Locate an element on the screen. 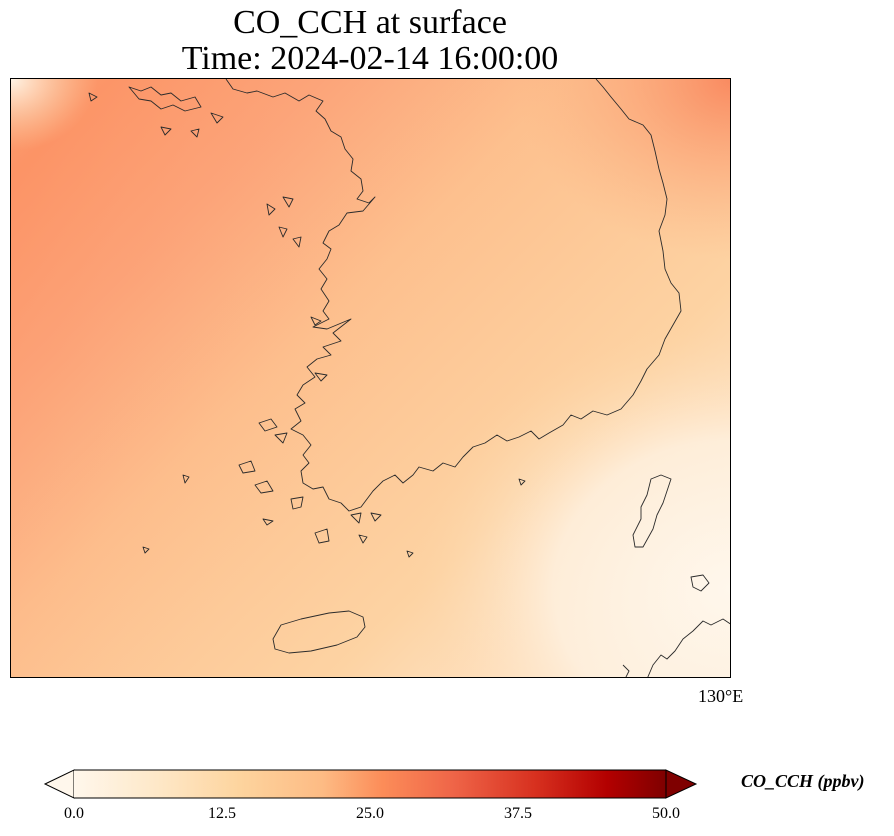  colorbar-extend-max is located at coordinates (681, 784).